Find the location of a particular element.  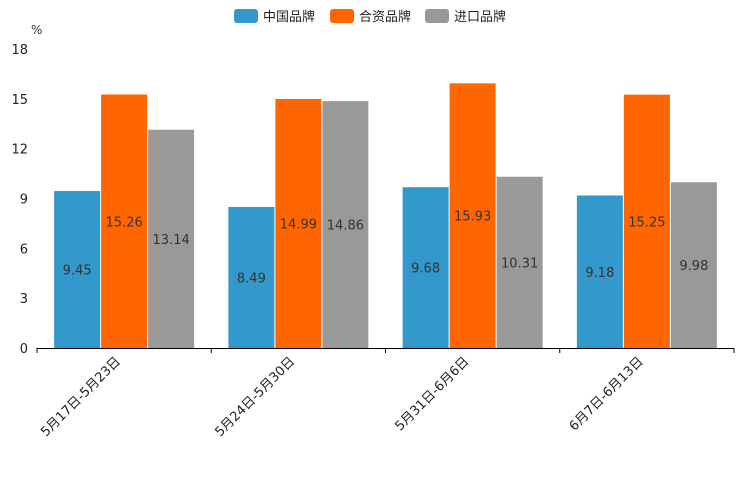

y-tick-label: 3 is located at coordinates (24, 299).